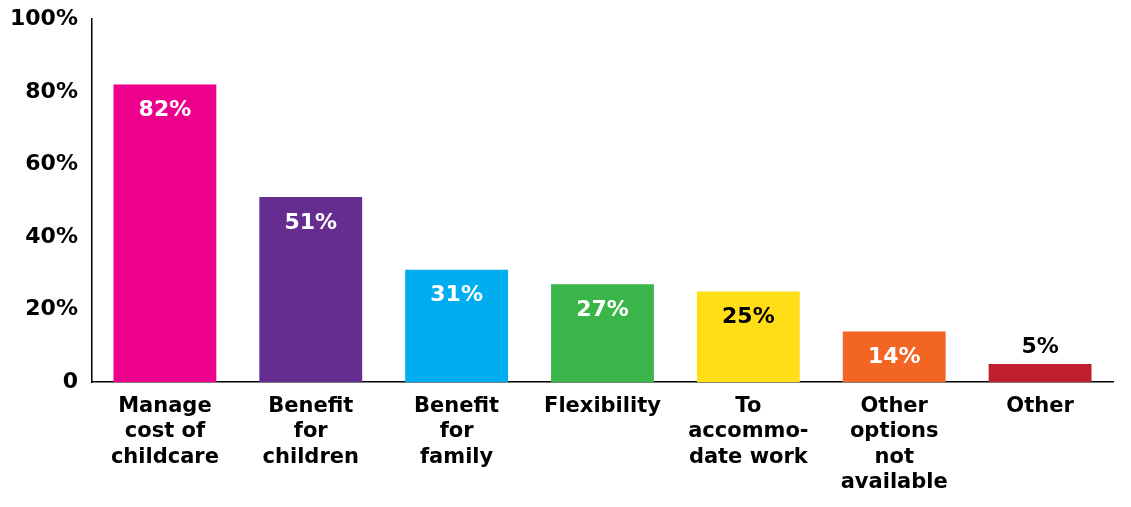 The image size is (1131, 507). I want to click on data-label: 5%, so click(1040, 345).